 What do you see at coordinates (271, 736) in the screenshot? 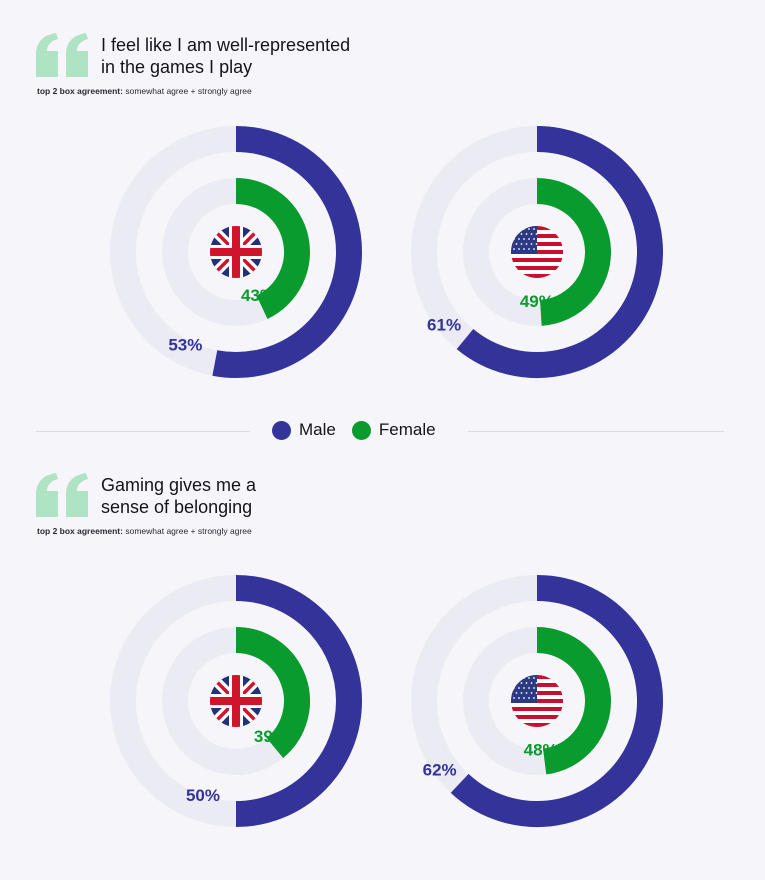
I see `female-value-label: 39%` at bounding box center [271, 736].